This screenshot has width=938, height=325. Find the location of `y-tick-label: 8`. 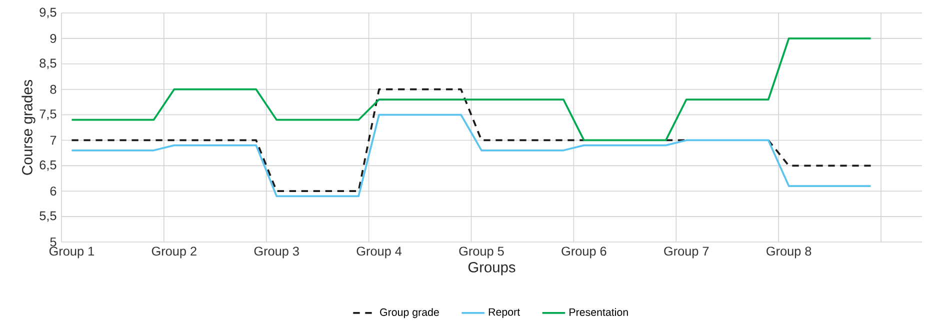

y-tick-label: 8 is located at coordinates (53, 89).